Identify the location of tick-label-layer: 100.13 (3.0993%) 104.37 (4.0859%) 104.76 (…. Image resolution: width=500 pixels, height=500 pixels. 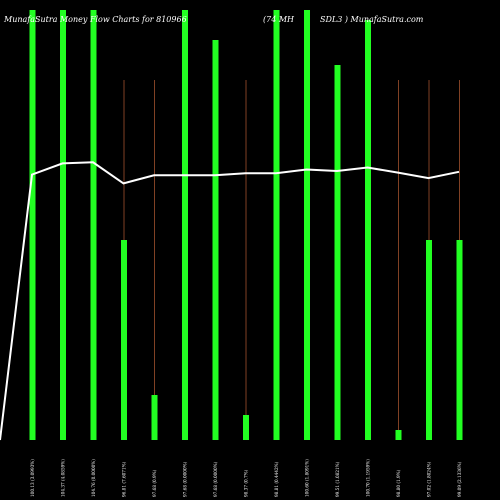
(246, 478).